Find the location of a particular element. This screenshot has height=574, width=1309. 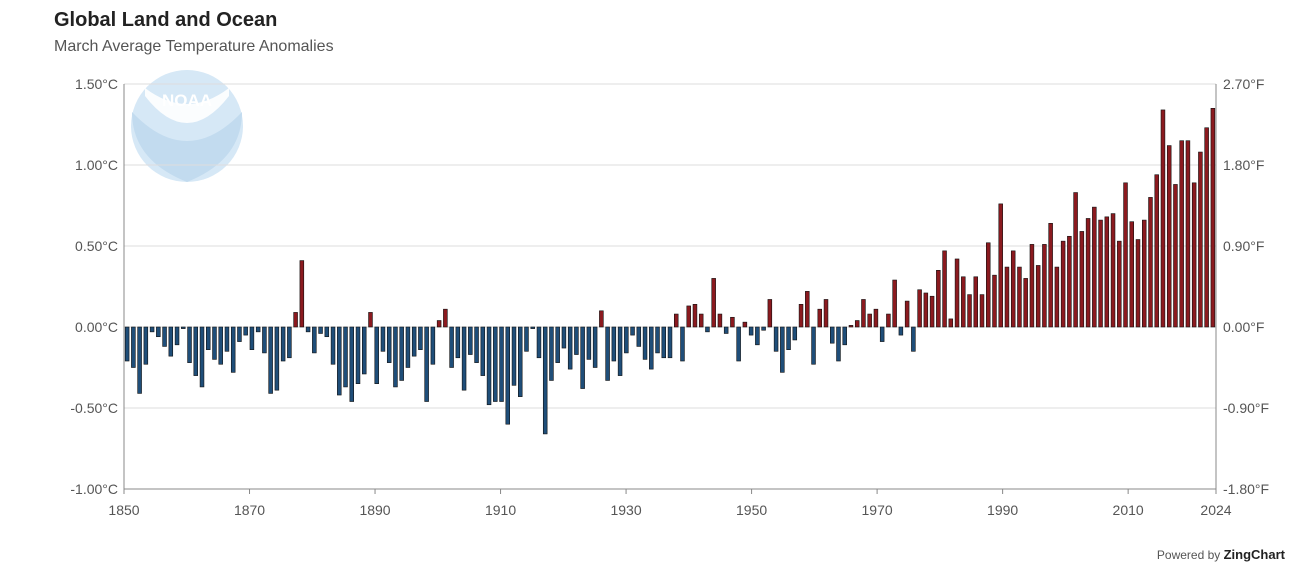

noaa-logo-text: NOAA is located at coordinates (187, 100).